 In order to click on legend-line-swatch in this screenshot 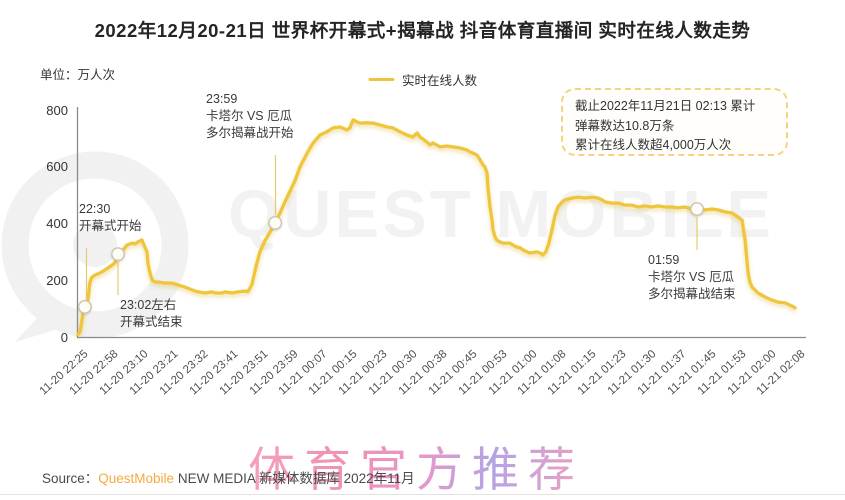, I will do `click(380, 79)`.